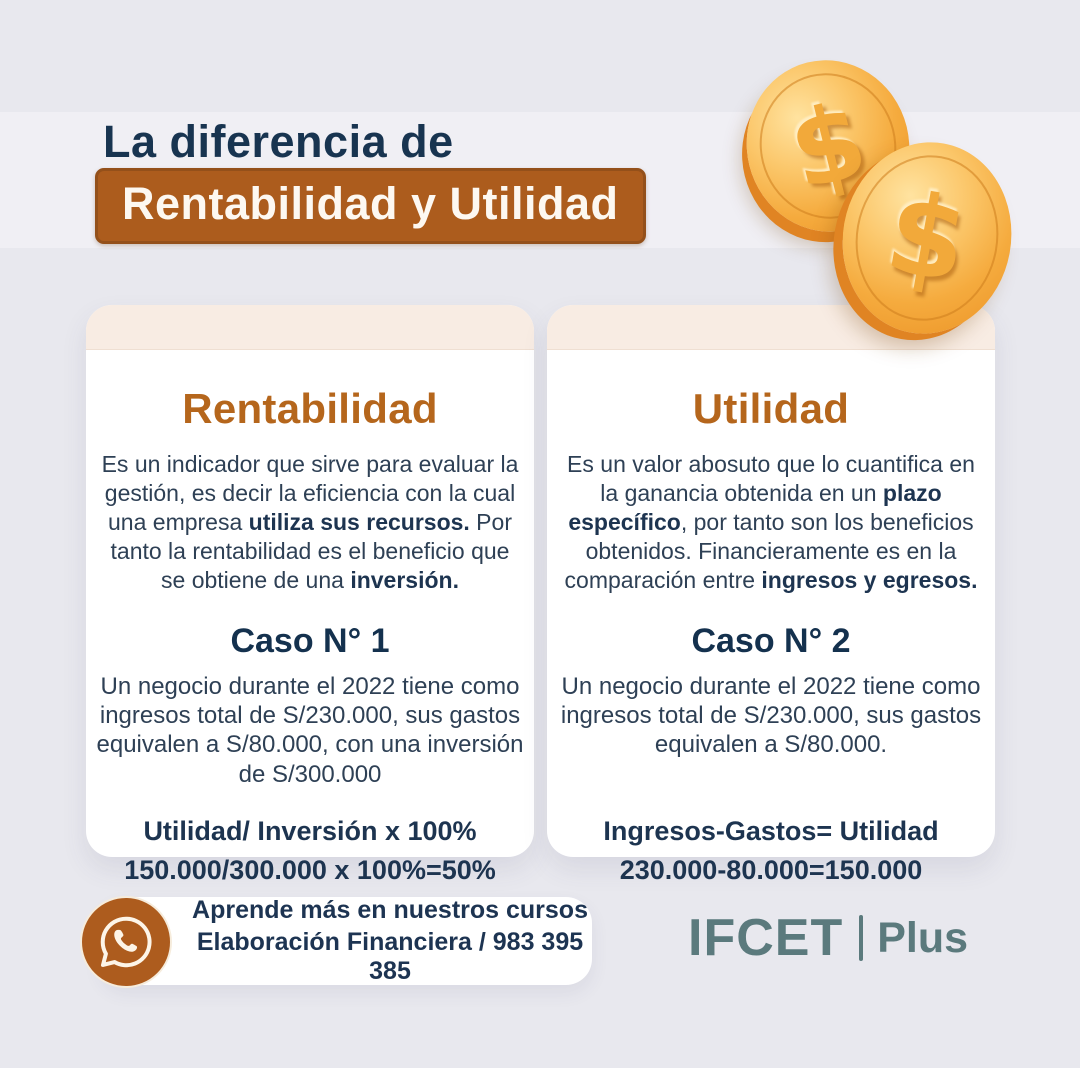 This screenshot has height=1068, width=1080. I want to click on brand-name: IFCET, so click(766, 938).